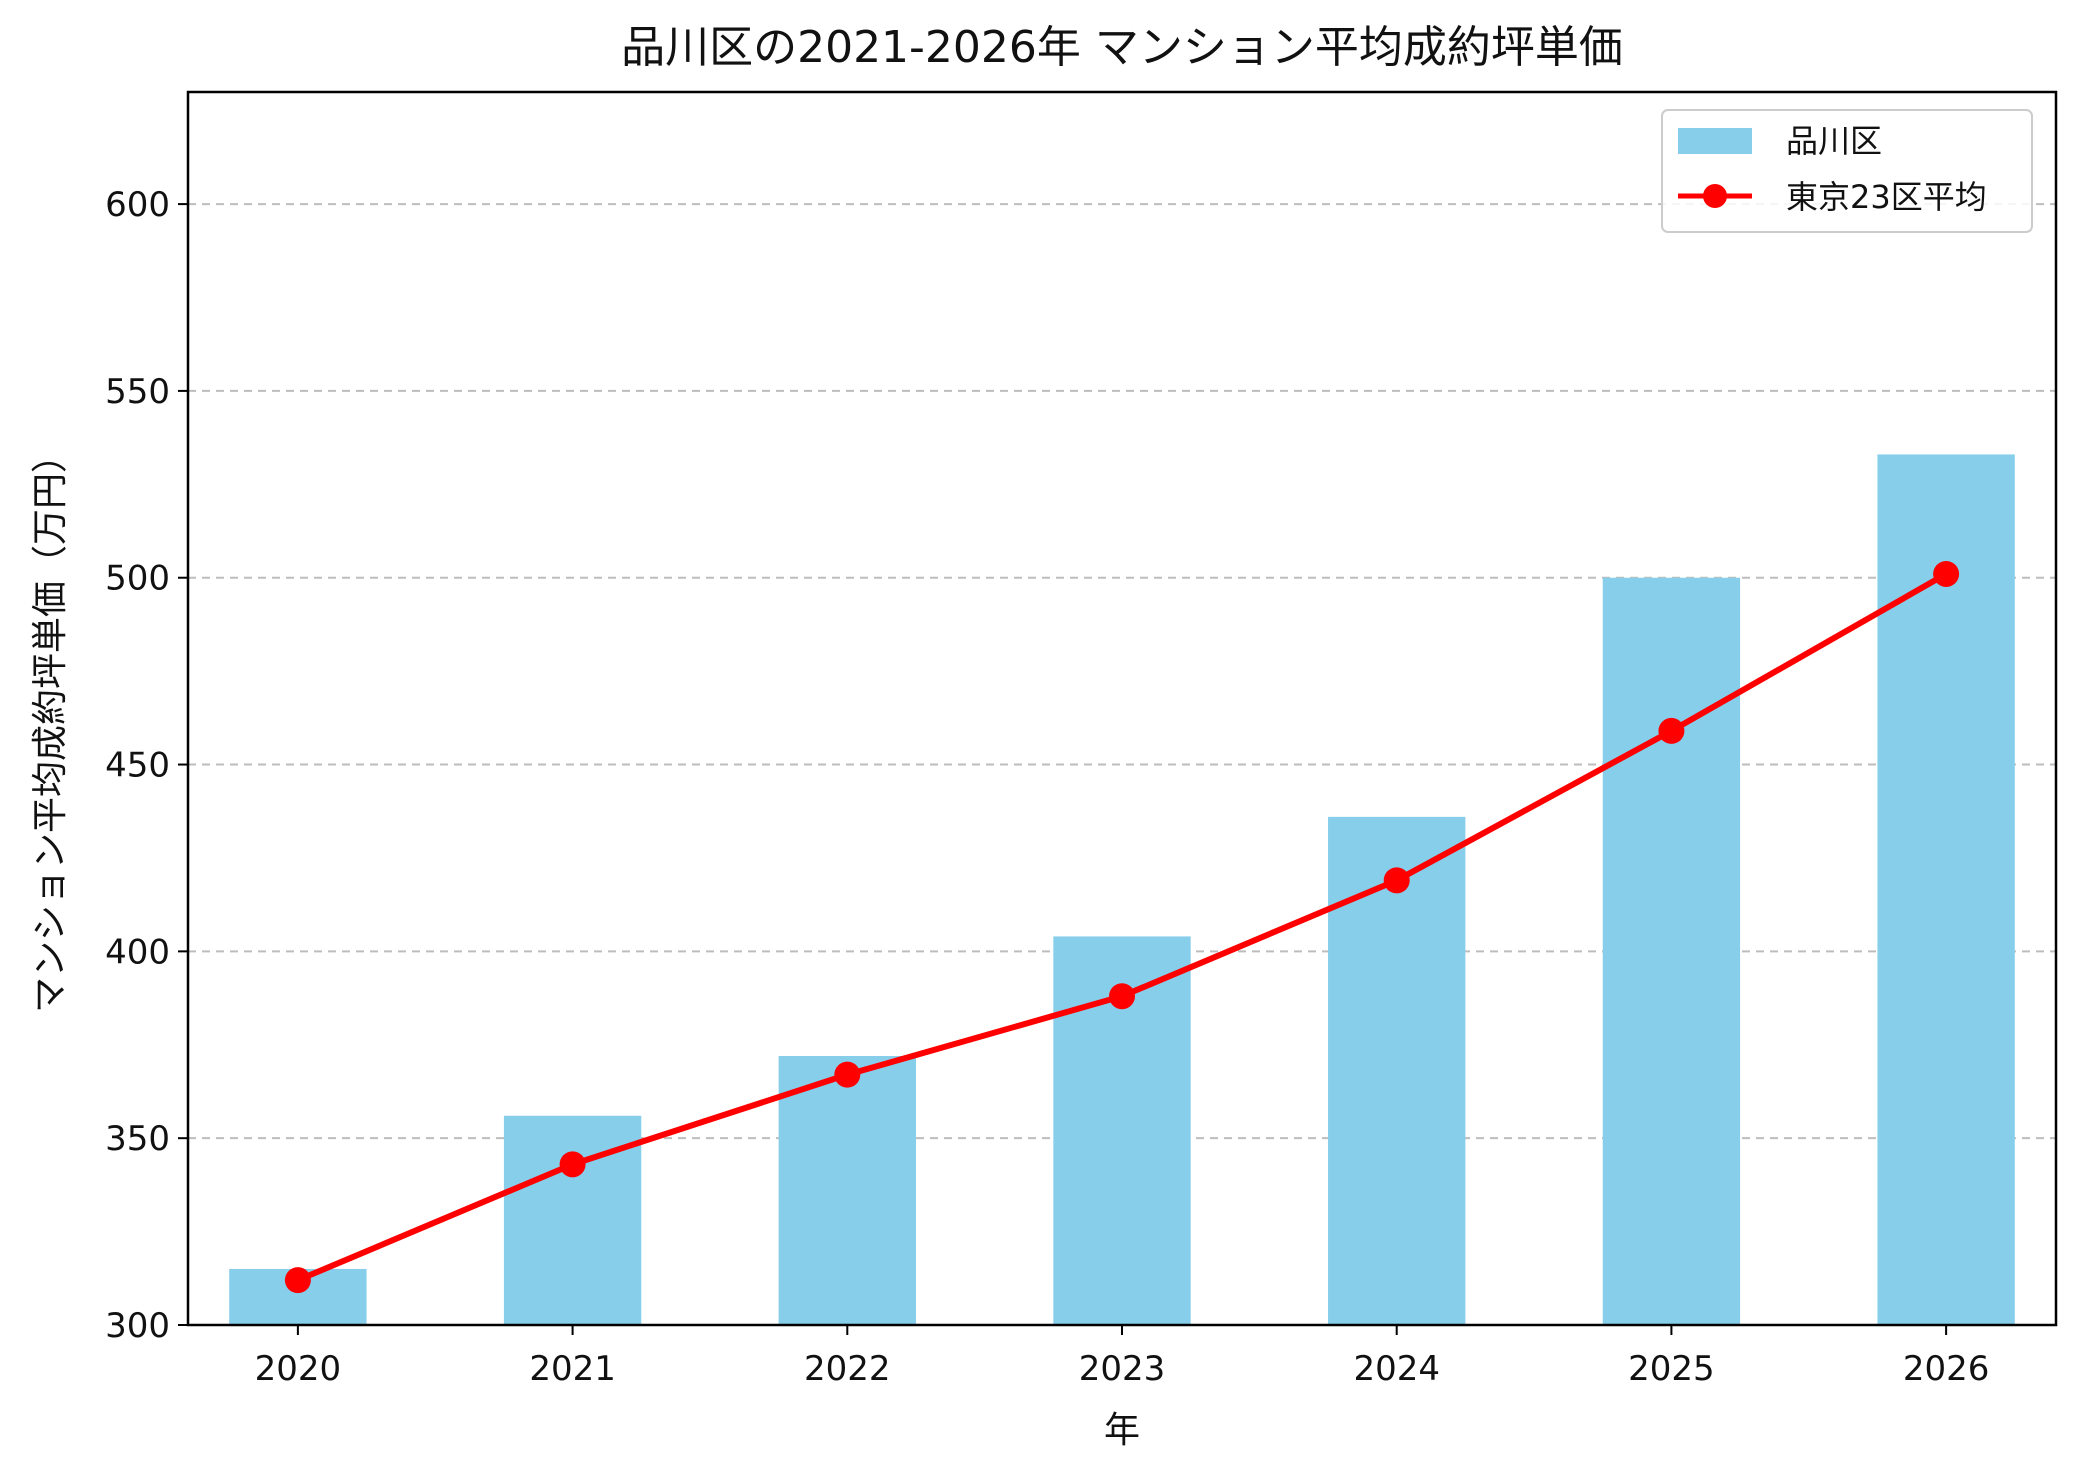  Describe the element at coordinates (1671, 1369) in the screenshot. I see `x-tick-label: 2025` at that location.